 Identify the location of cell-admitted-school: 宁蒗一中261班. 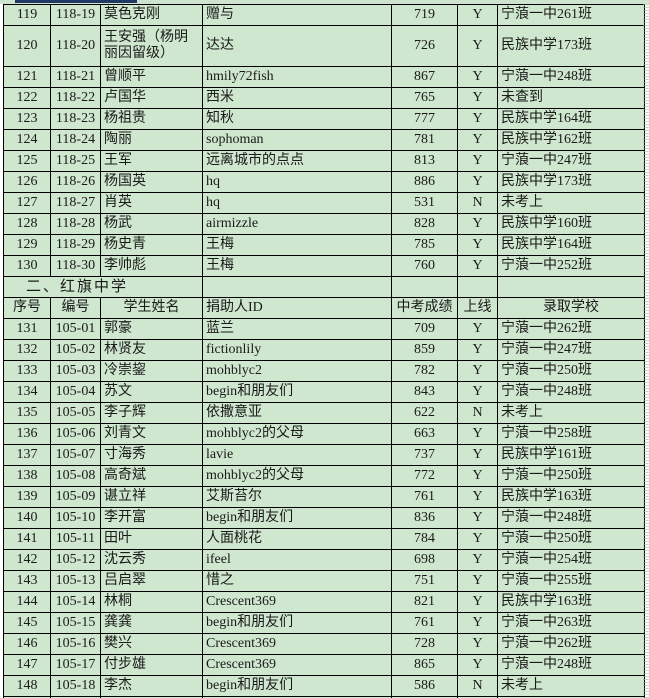
(571, 15).